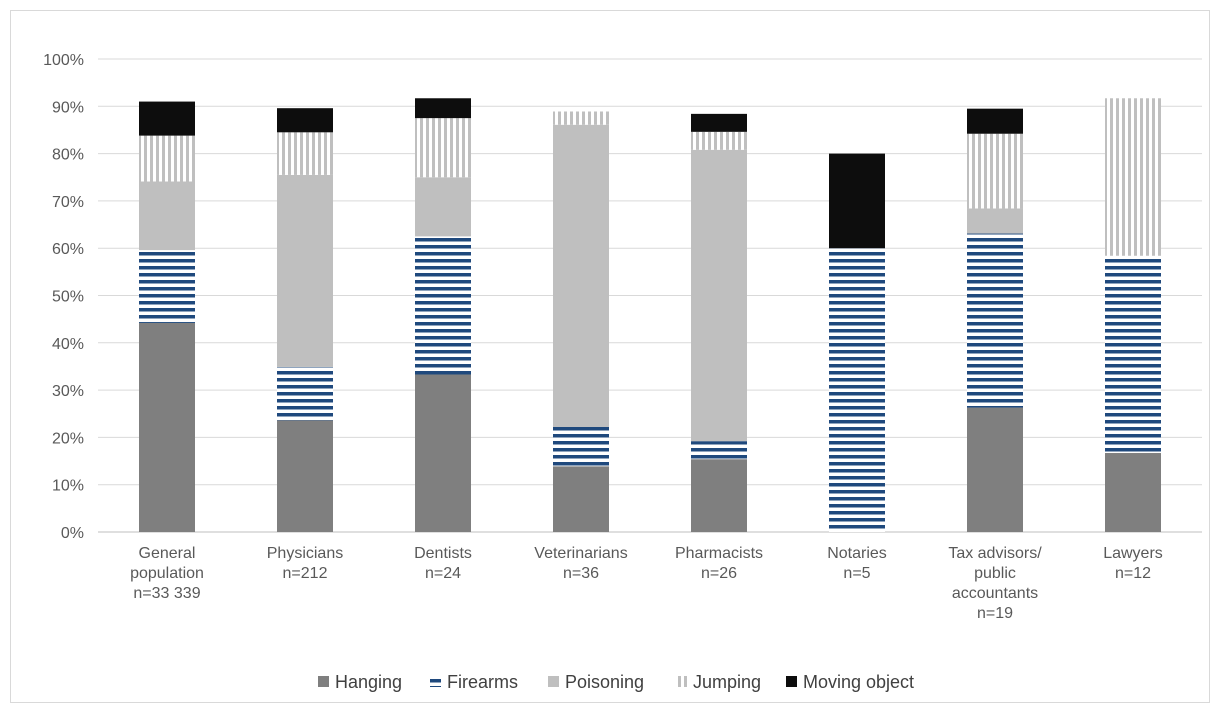 This screenshot has width=1214, height=707. I want to click on x-tick-label: Veterinarians, so click(580, 553).